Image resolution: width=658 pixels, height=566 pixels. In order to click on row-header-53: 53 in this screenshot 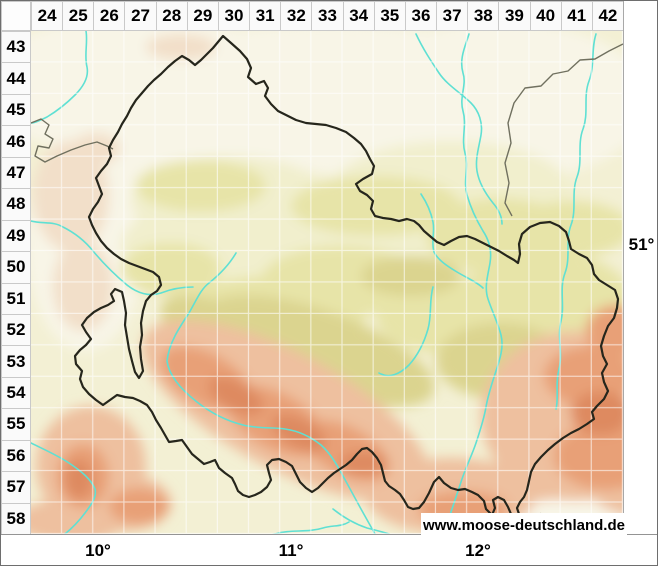, I will do `click(16, 361)`.